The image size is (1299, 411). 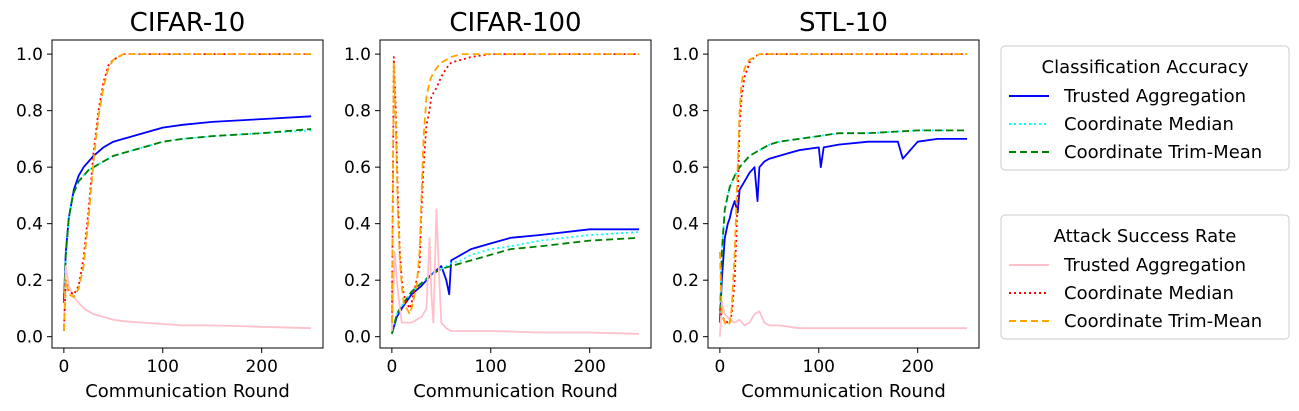 I want to click on chart-title: CIFAR-100, so click(x=515, y=23).